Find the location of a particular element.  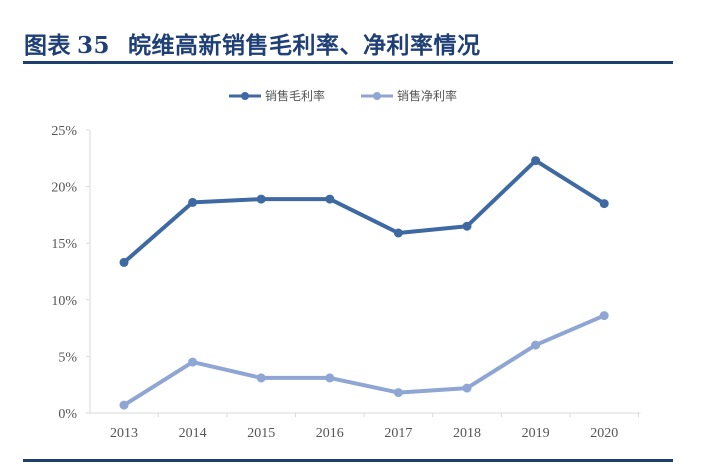

title-underline is located at coordinates (348, 62).